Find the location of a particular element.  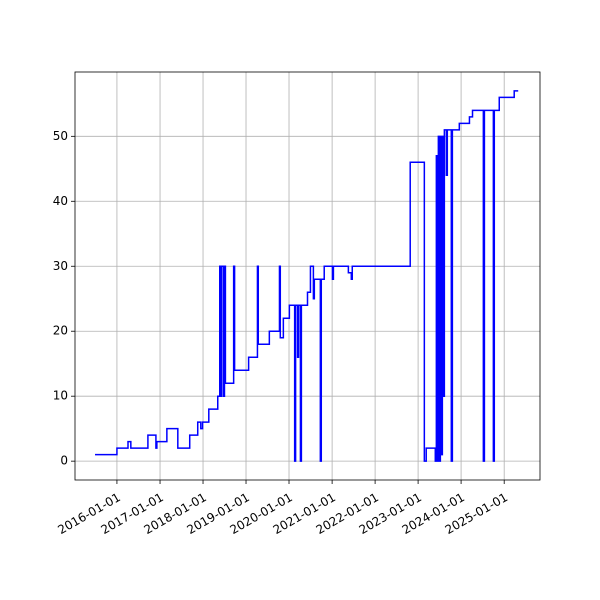

y-tick-label: 10 is located at coordinates (60, 396).